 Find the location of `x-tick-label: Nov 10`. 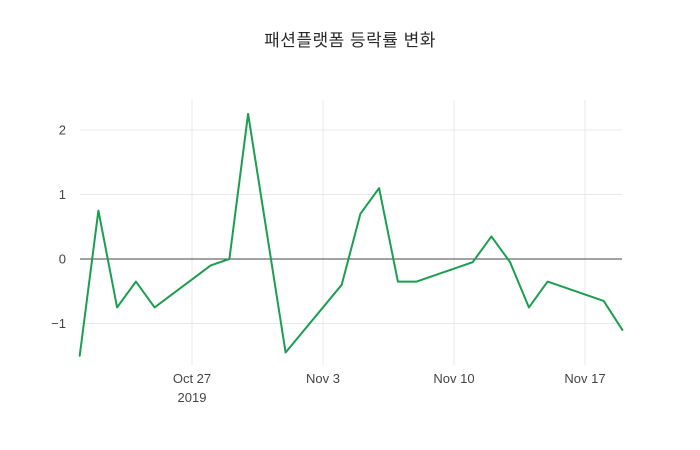

x-tick-label: Nov 10 is located at coordinates (453, 378).